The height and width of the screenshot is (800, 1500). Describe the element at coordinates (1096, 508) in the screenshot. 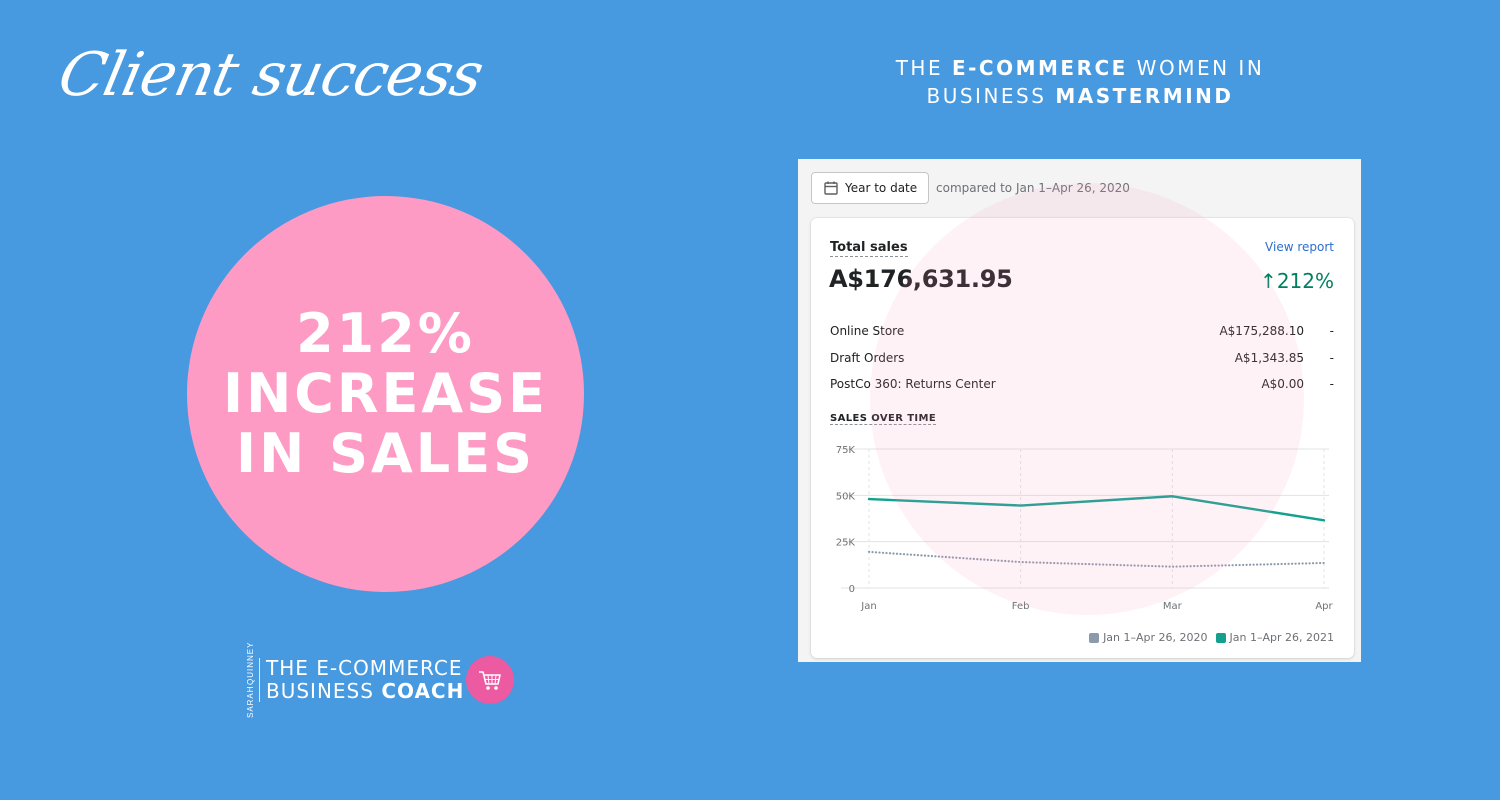

I see `series-line-current` at that location.